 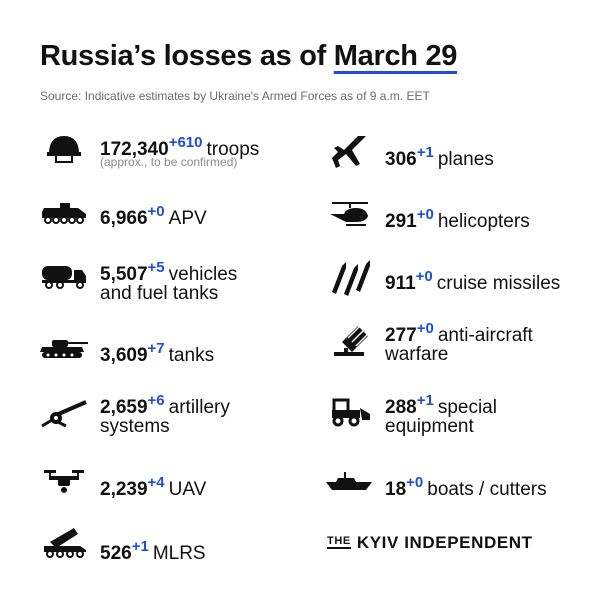 I want to click on stat-value: 526, so click(x=116, y=553).